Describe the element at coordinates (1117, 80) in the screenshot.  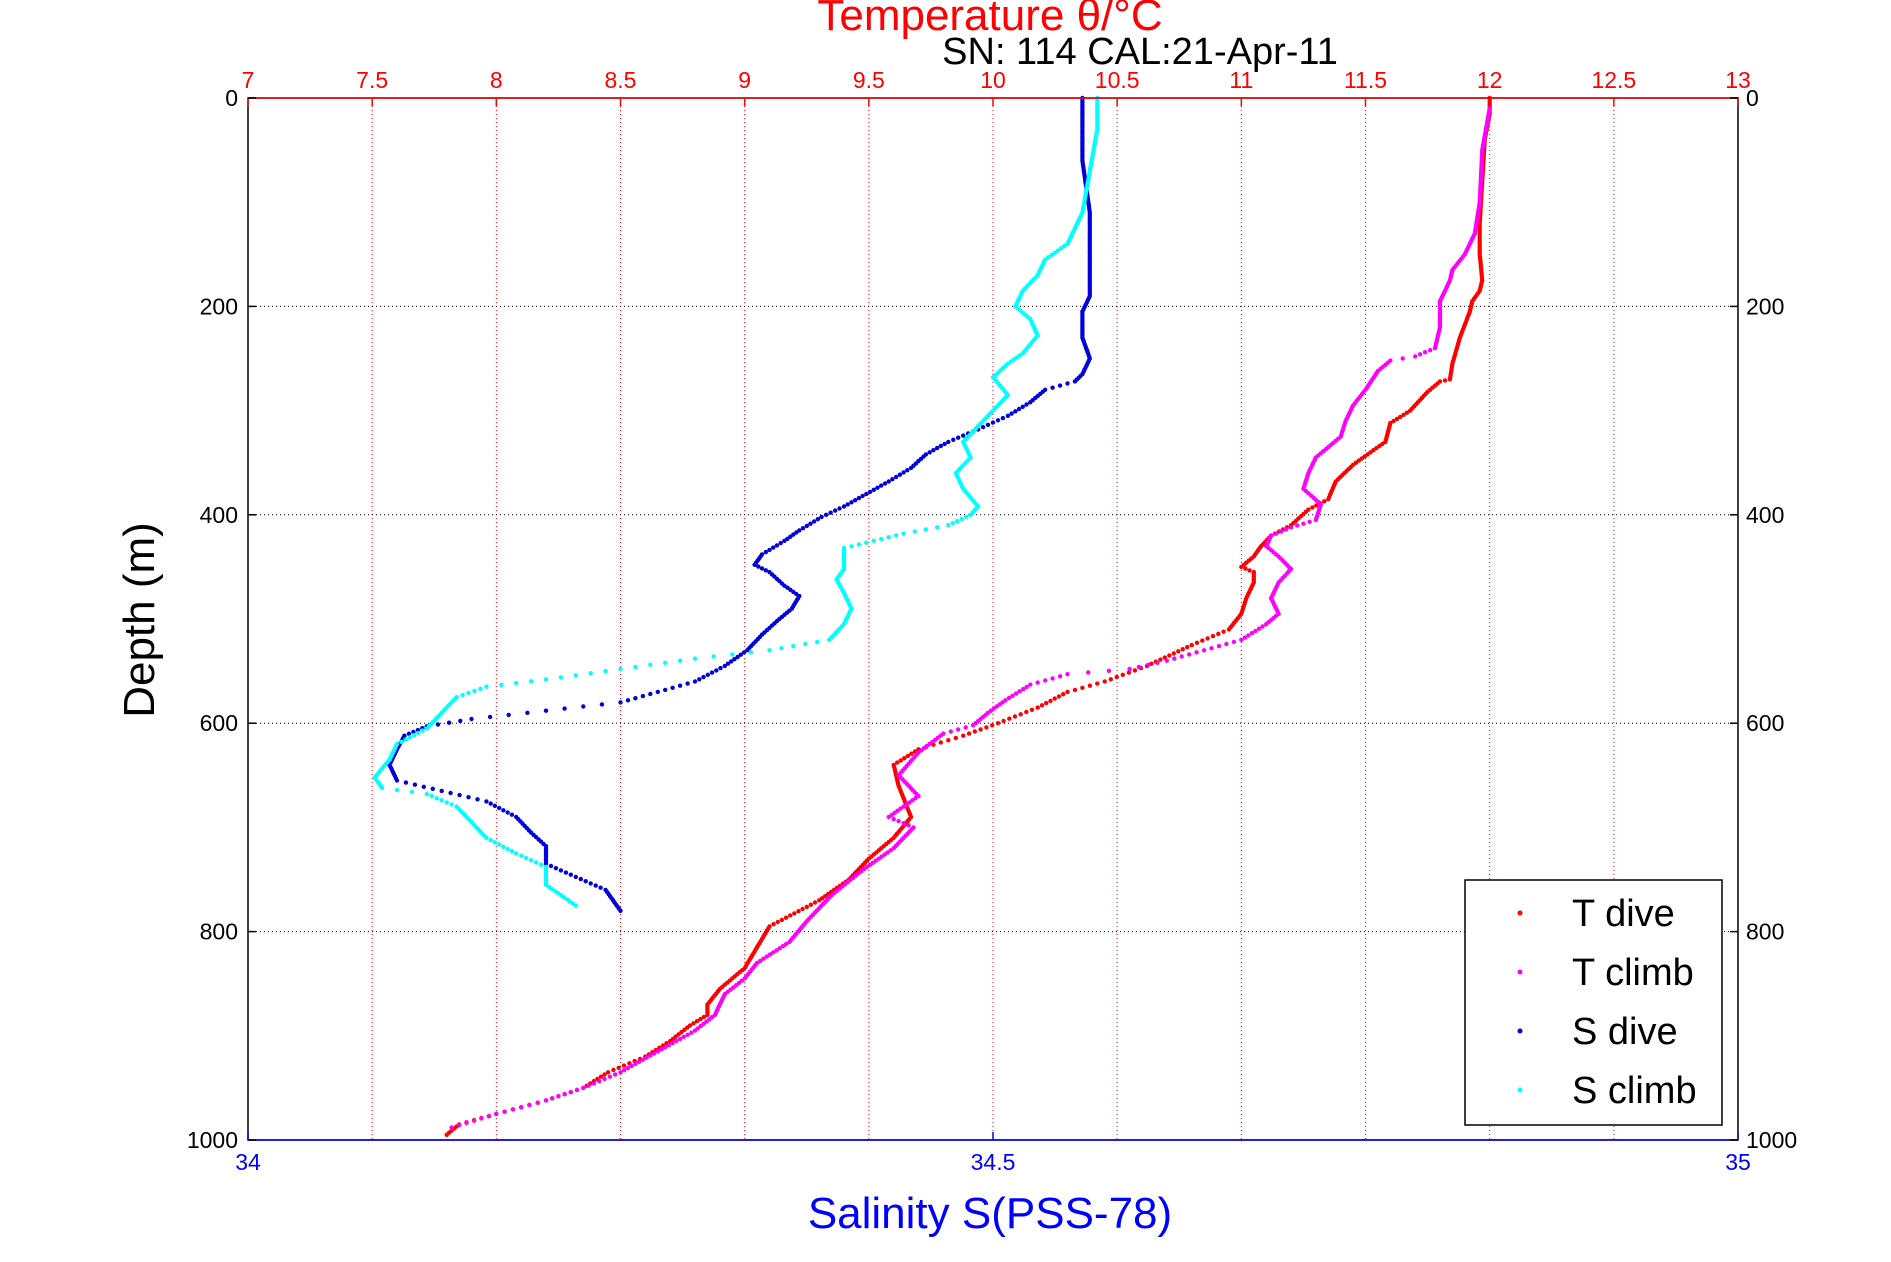
I see `temp-tick-label: 10.5` at that location.